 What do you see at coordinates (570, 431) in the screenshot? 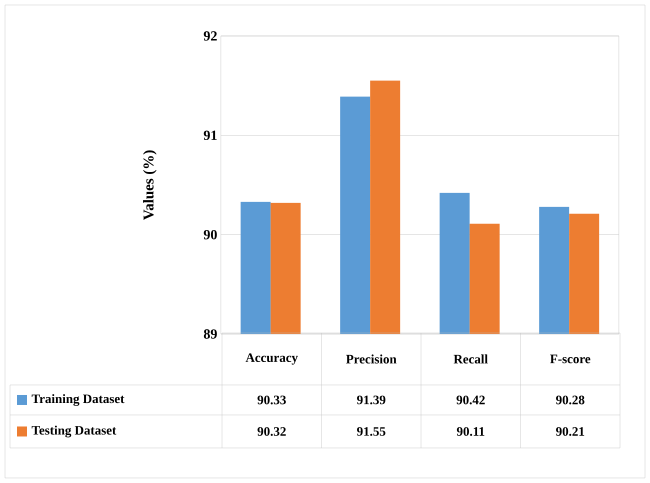
I see `data-label: 90.21` at bounding box center [570, 431].